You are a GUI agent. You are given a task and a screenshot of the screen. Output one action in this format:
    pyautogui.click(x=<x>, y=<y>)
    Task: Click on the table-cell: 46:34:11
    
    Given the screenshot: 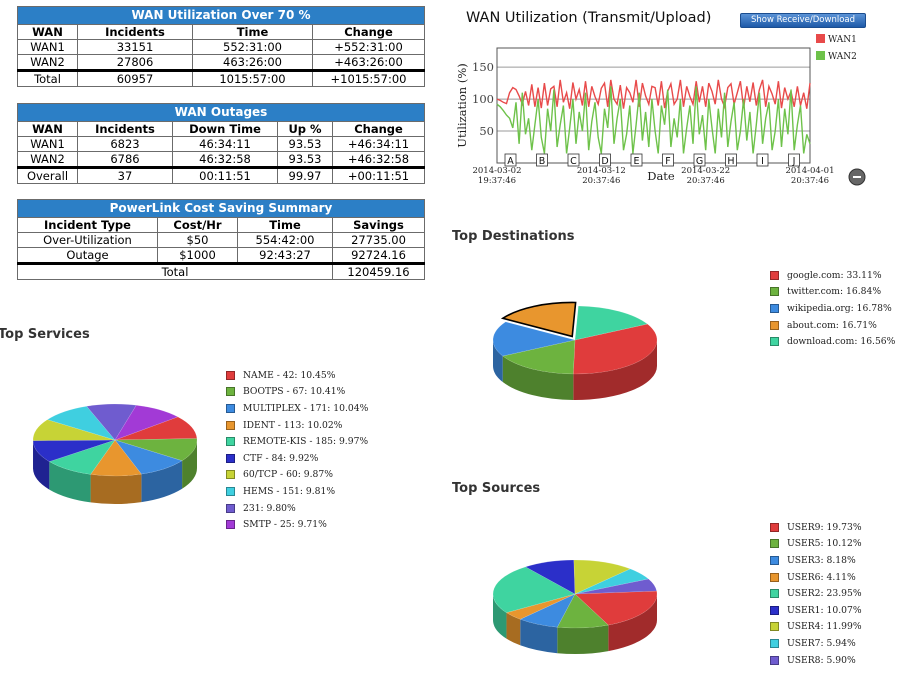 What is the action you would take?
    pyautogui.click(x=225, y=144)
    